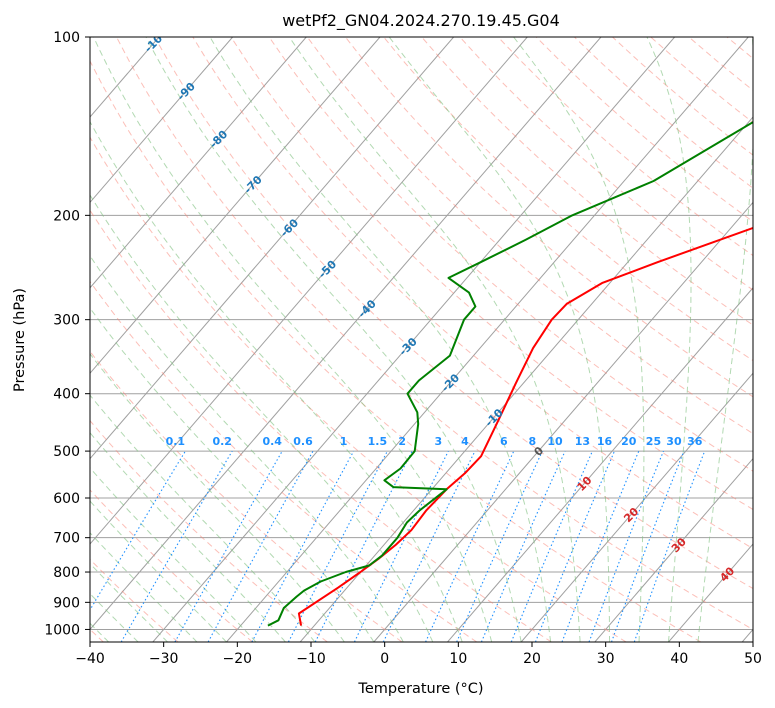  Describe the element at coordinates (533, 441) in the screenshot. I see `mixing-ratio-label: 8` at that location.